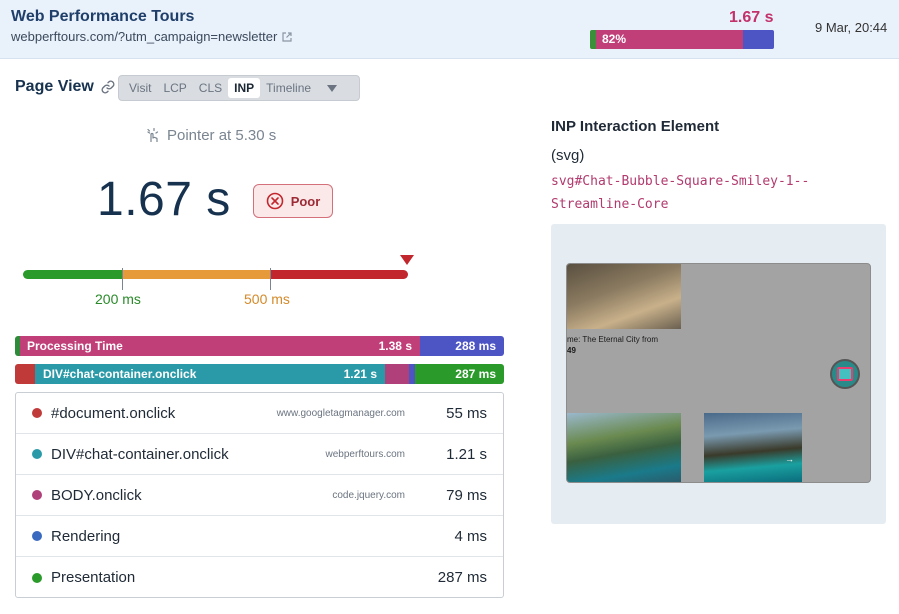 The image size is (899, 614). What do you see at coordinates (635, 126) in the screenshot?
I see `inp-element-title: INP Interaction Element` at bounding box center [635, 126].